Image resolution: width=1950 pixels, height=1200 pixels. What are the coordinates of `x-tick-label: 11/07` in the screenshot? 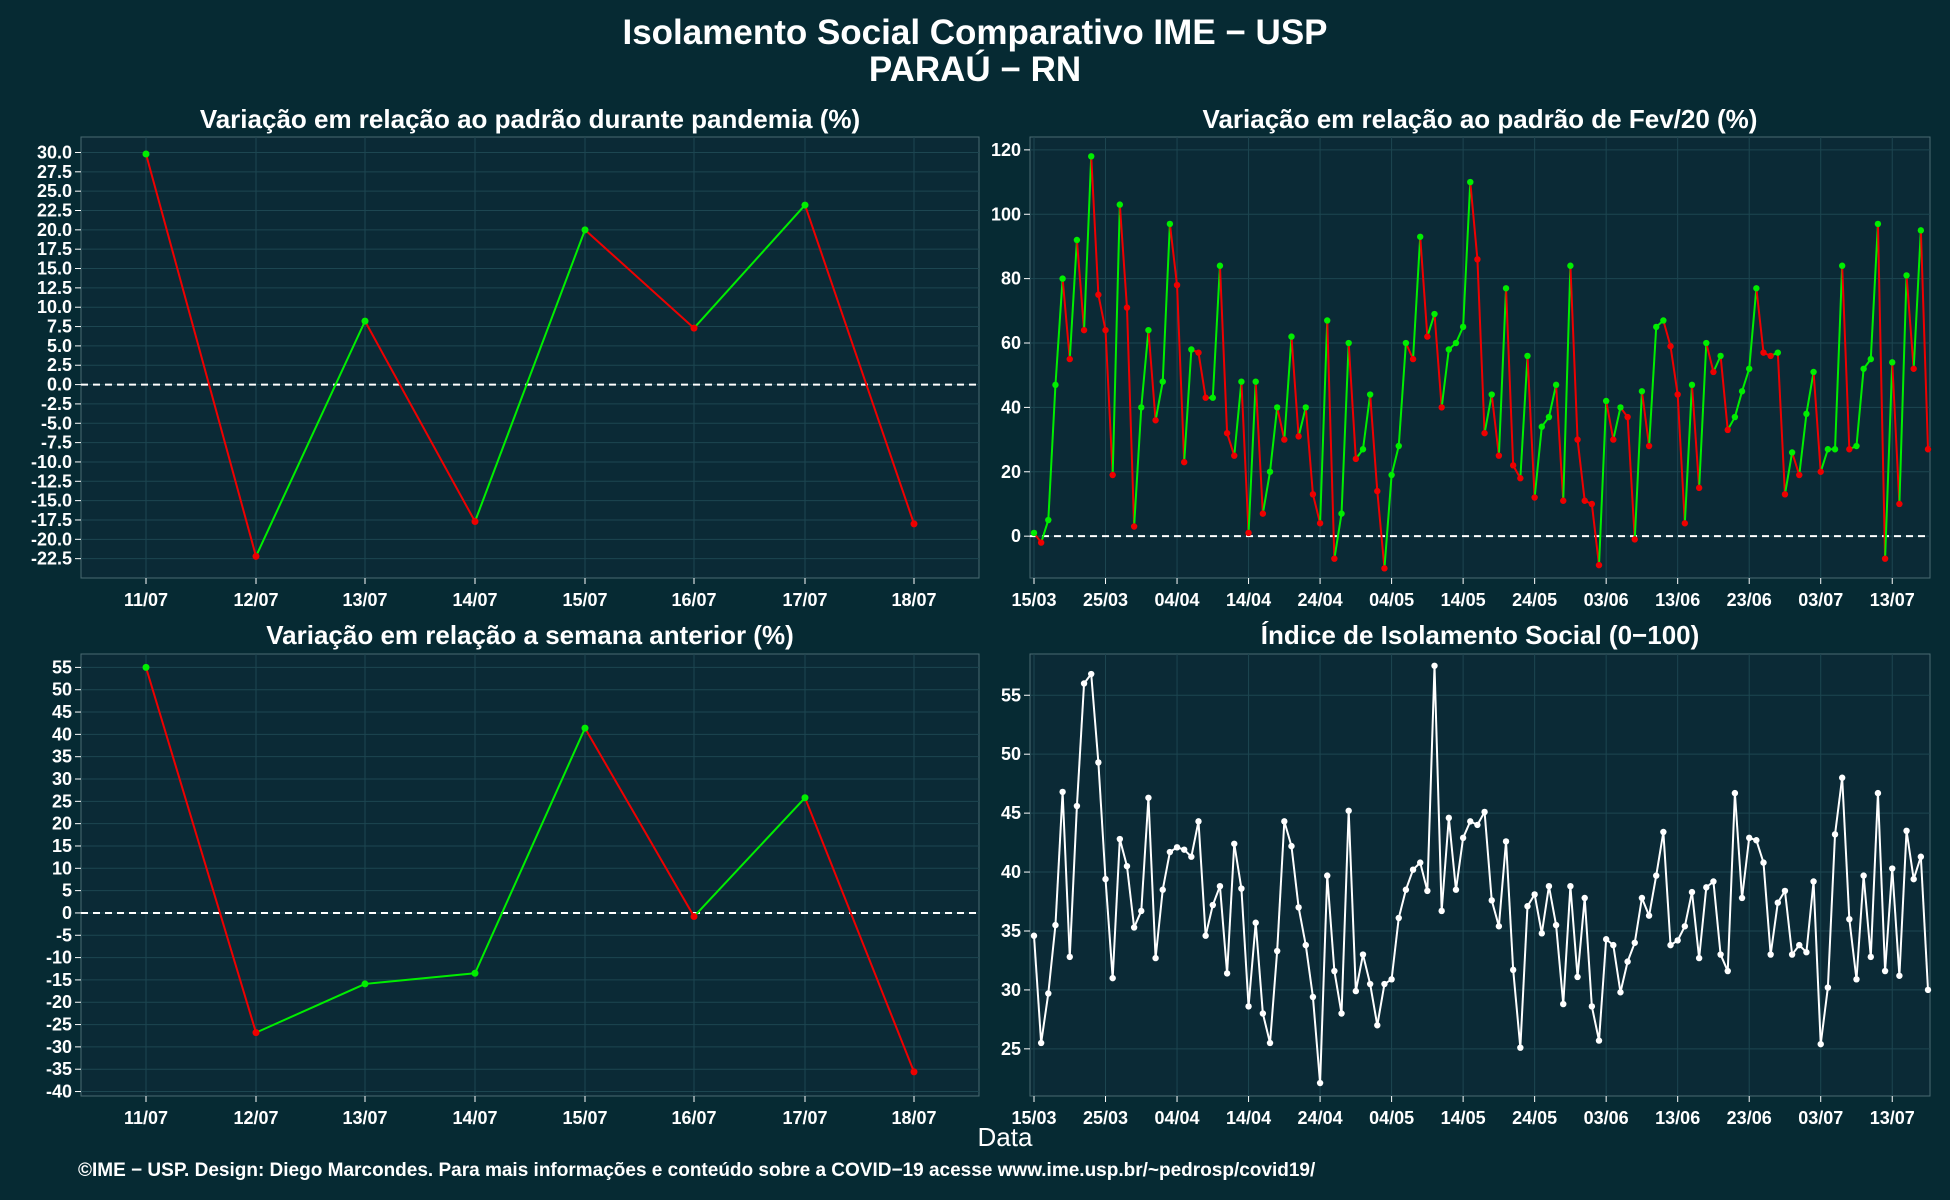 It's located at (146, 1118).